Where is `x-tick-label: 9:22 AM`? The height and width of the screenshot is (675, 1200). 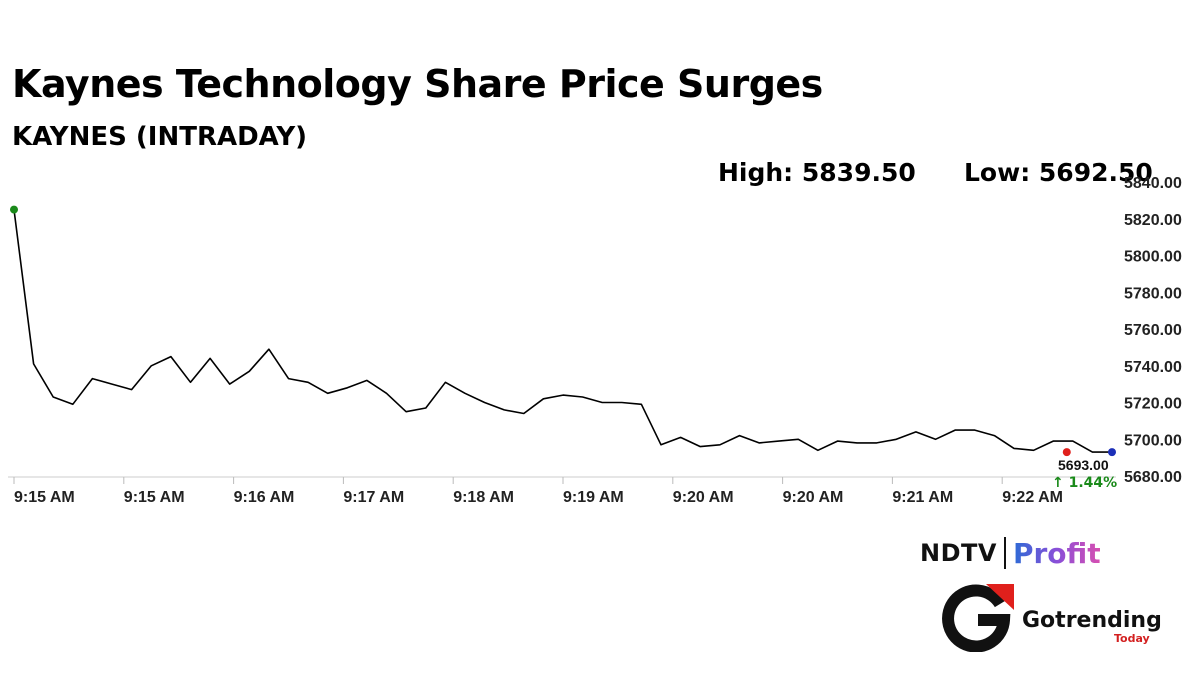 x-tick-label: 9:22 AM is located at coordinates (1032, 497).